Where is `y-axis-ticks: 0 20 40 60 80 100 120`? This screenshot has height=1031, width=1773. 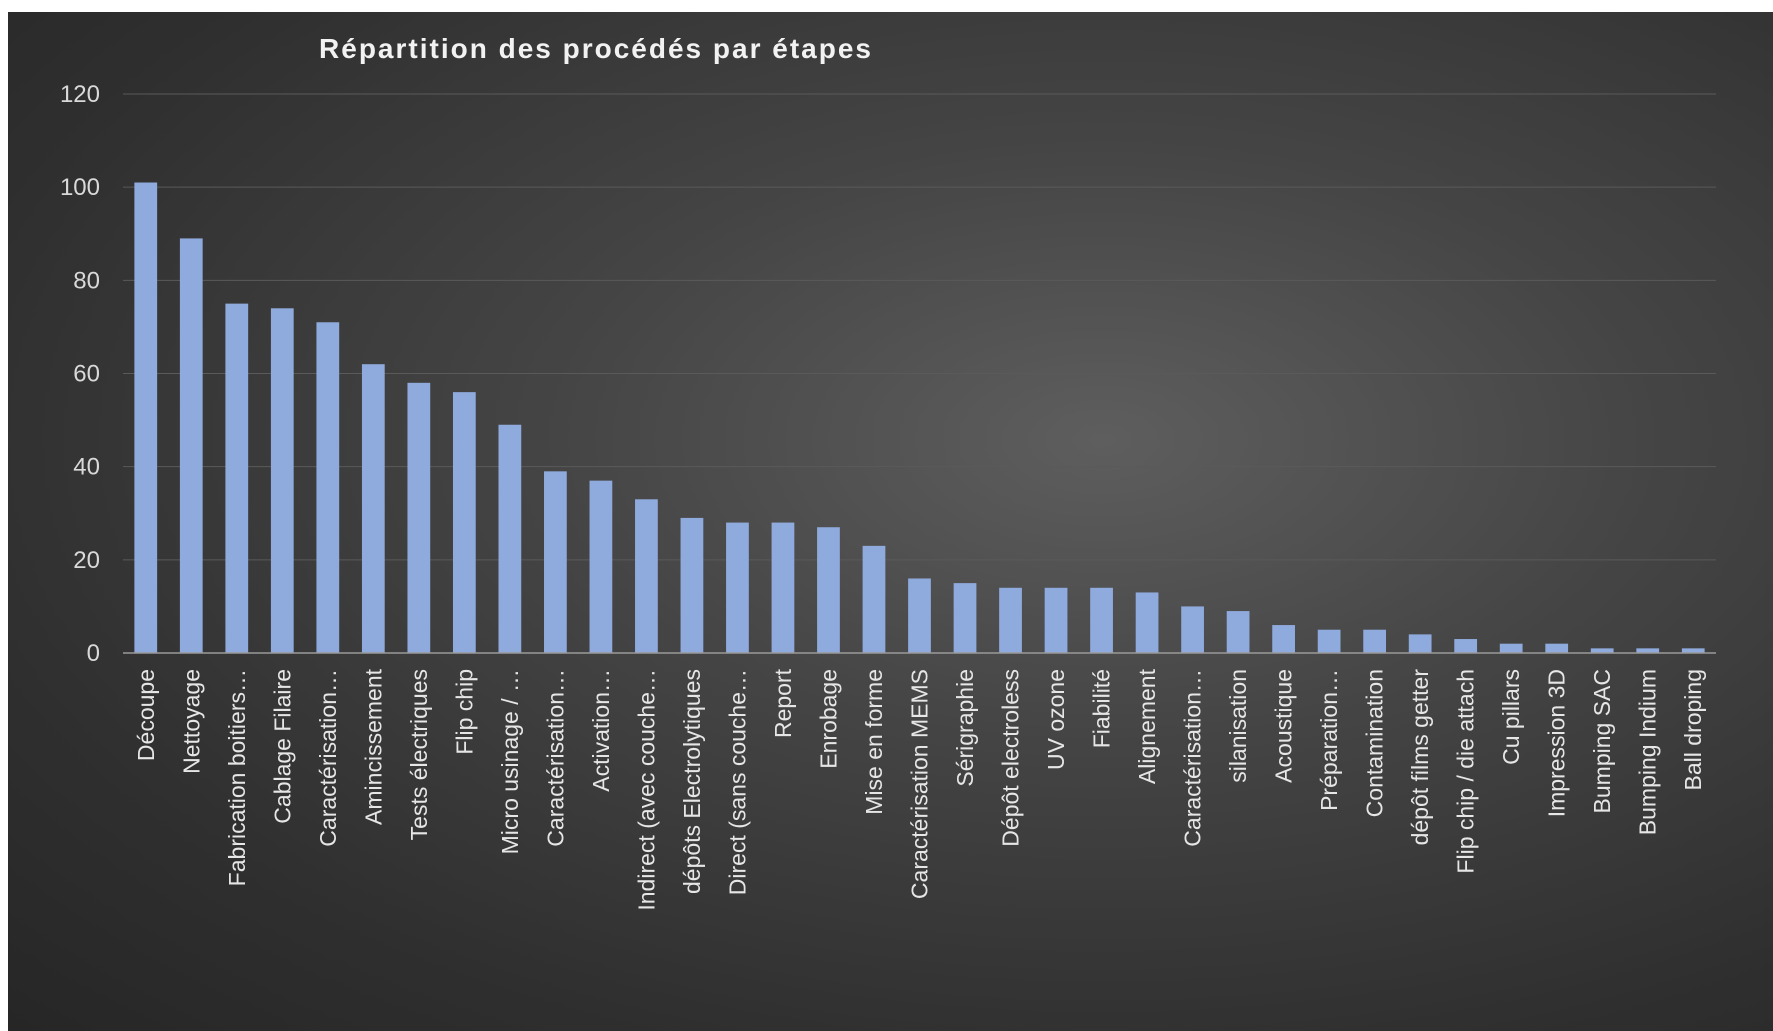 y-axis-ticks: 0 20 40 60 80 100 120 is located at coordinates (80, 374).